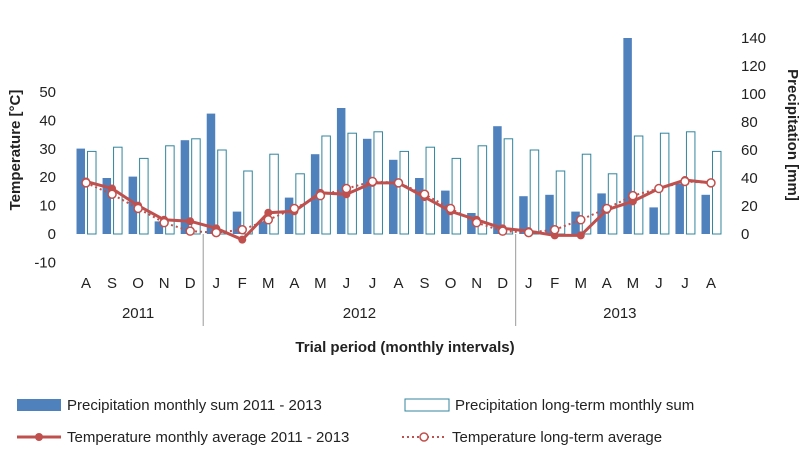  What do you see at coordinates (581, 283) in the screenshot?
I see `x-tick-label: M` at bounding box center [581, 283].